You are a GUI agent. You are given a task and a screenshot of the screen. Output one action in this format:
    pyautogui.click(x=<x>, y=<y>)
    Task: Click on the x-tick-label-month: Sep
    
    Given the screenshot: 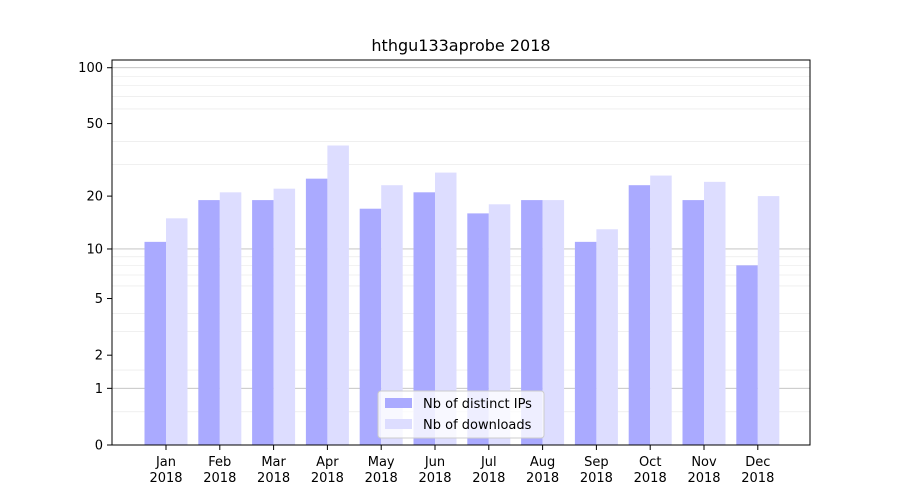 What is the action you would take?
    pyautogui.click(x=596, y=462)
    